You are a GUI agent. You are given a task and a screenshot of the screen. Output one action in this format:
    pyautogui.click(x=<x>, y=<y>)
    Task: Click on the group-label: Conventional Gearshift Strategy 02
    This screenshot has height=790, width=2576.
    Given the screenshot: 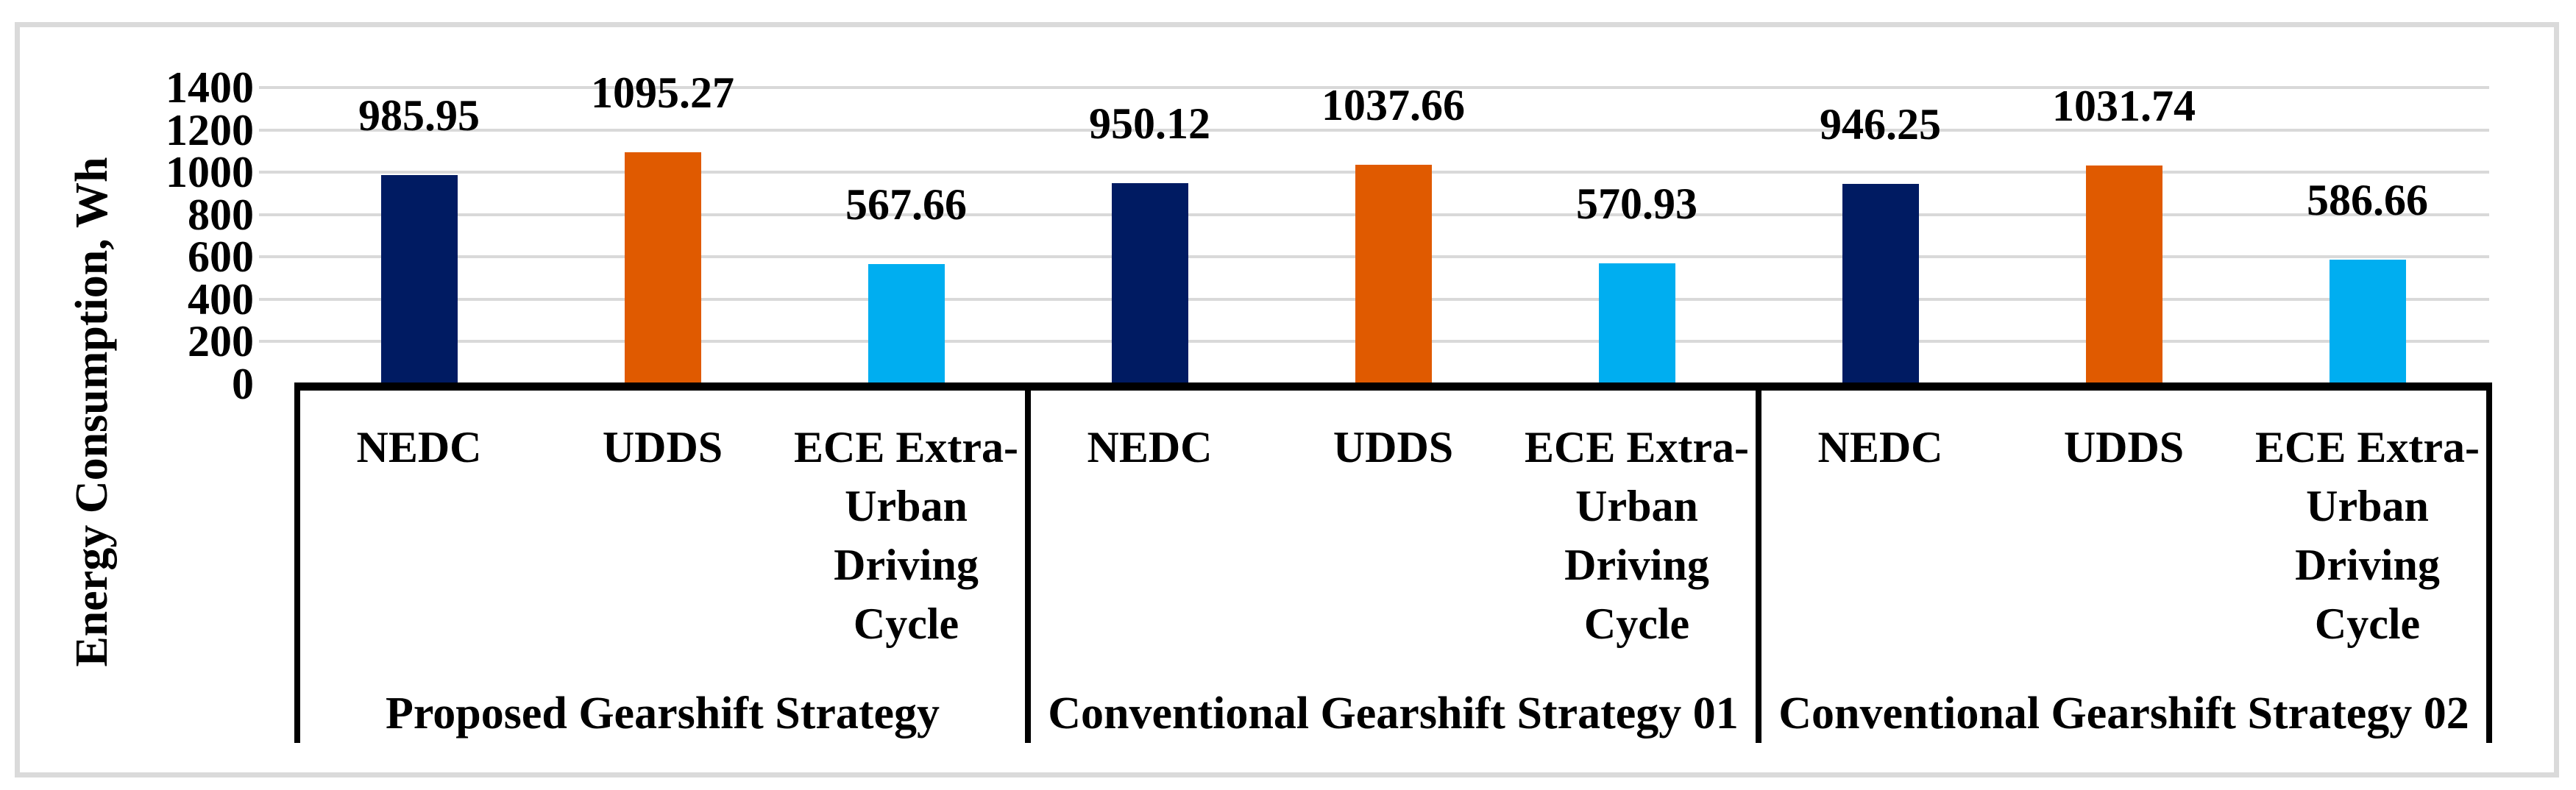 What is the action you would take?
    pyautogui.click(x=2123, y=713)
    